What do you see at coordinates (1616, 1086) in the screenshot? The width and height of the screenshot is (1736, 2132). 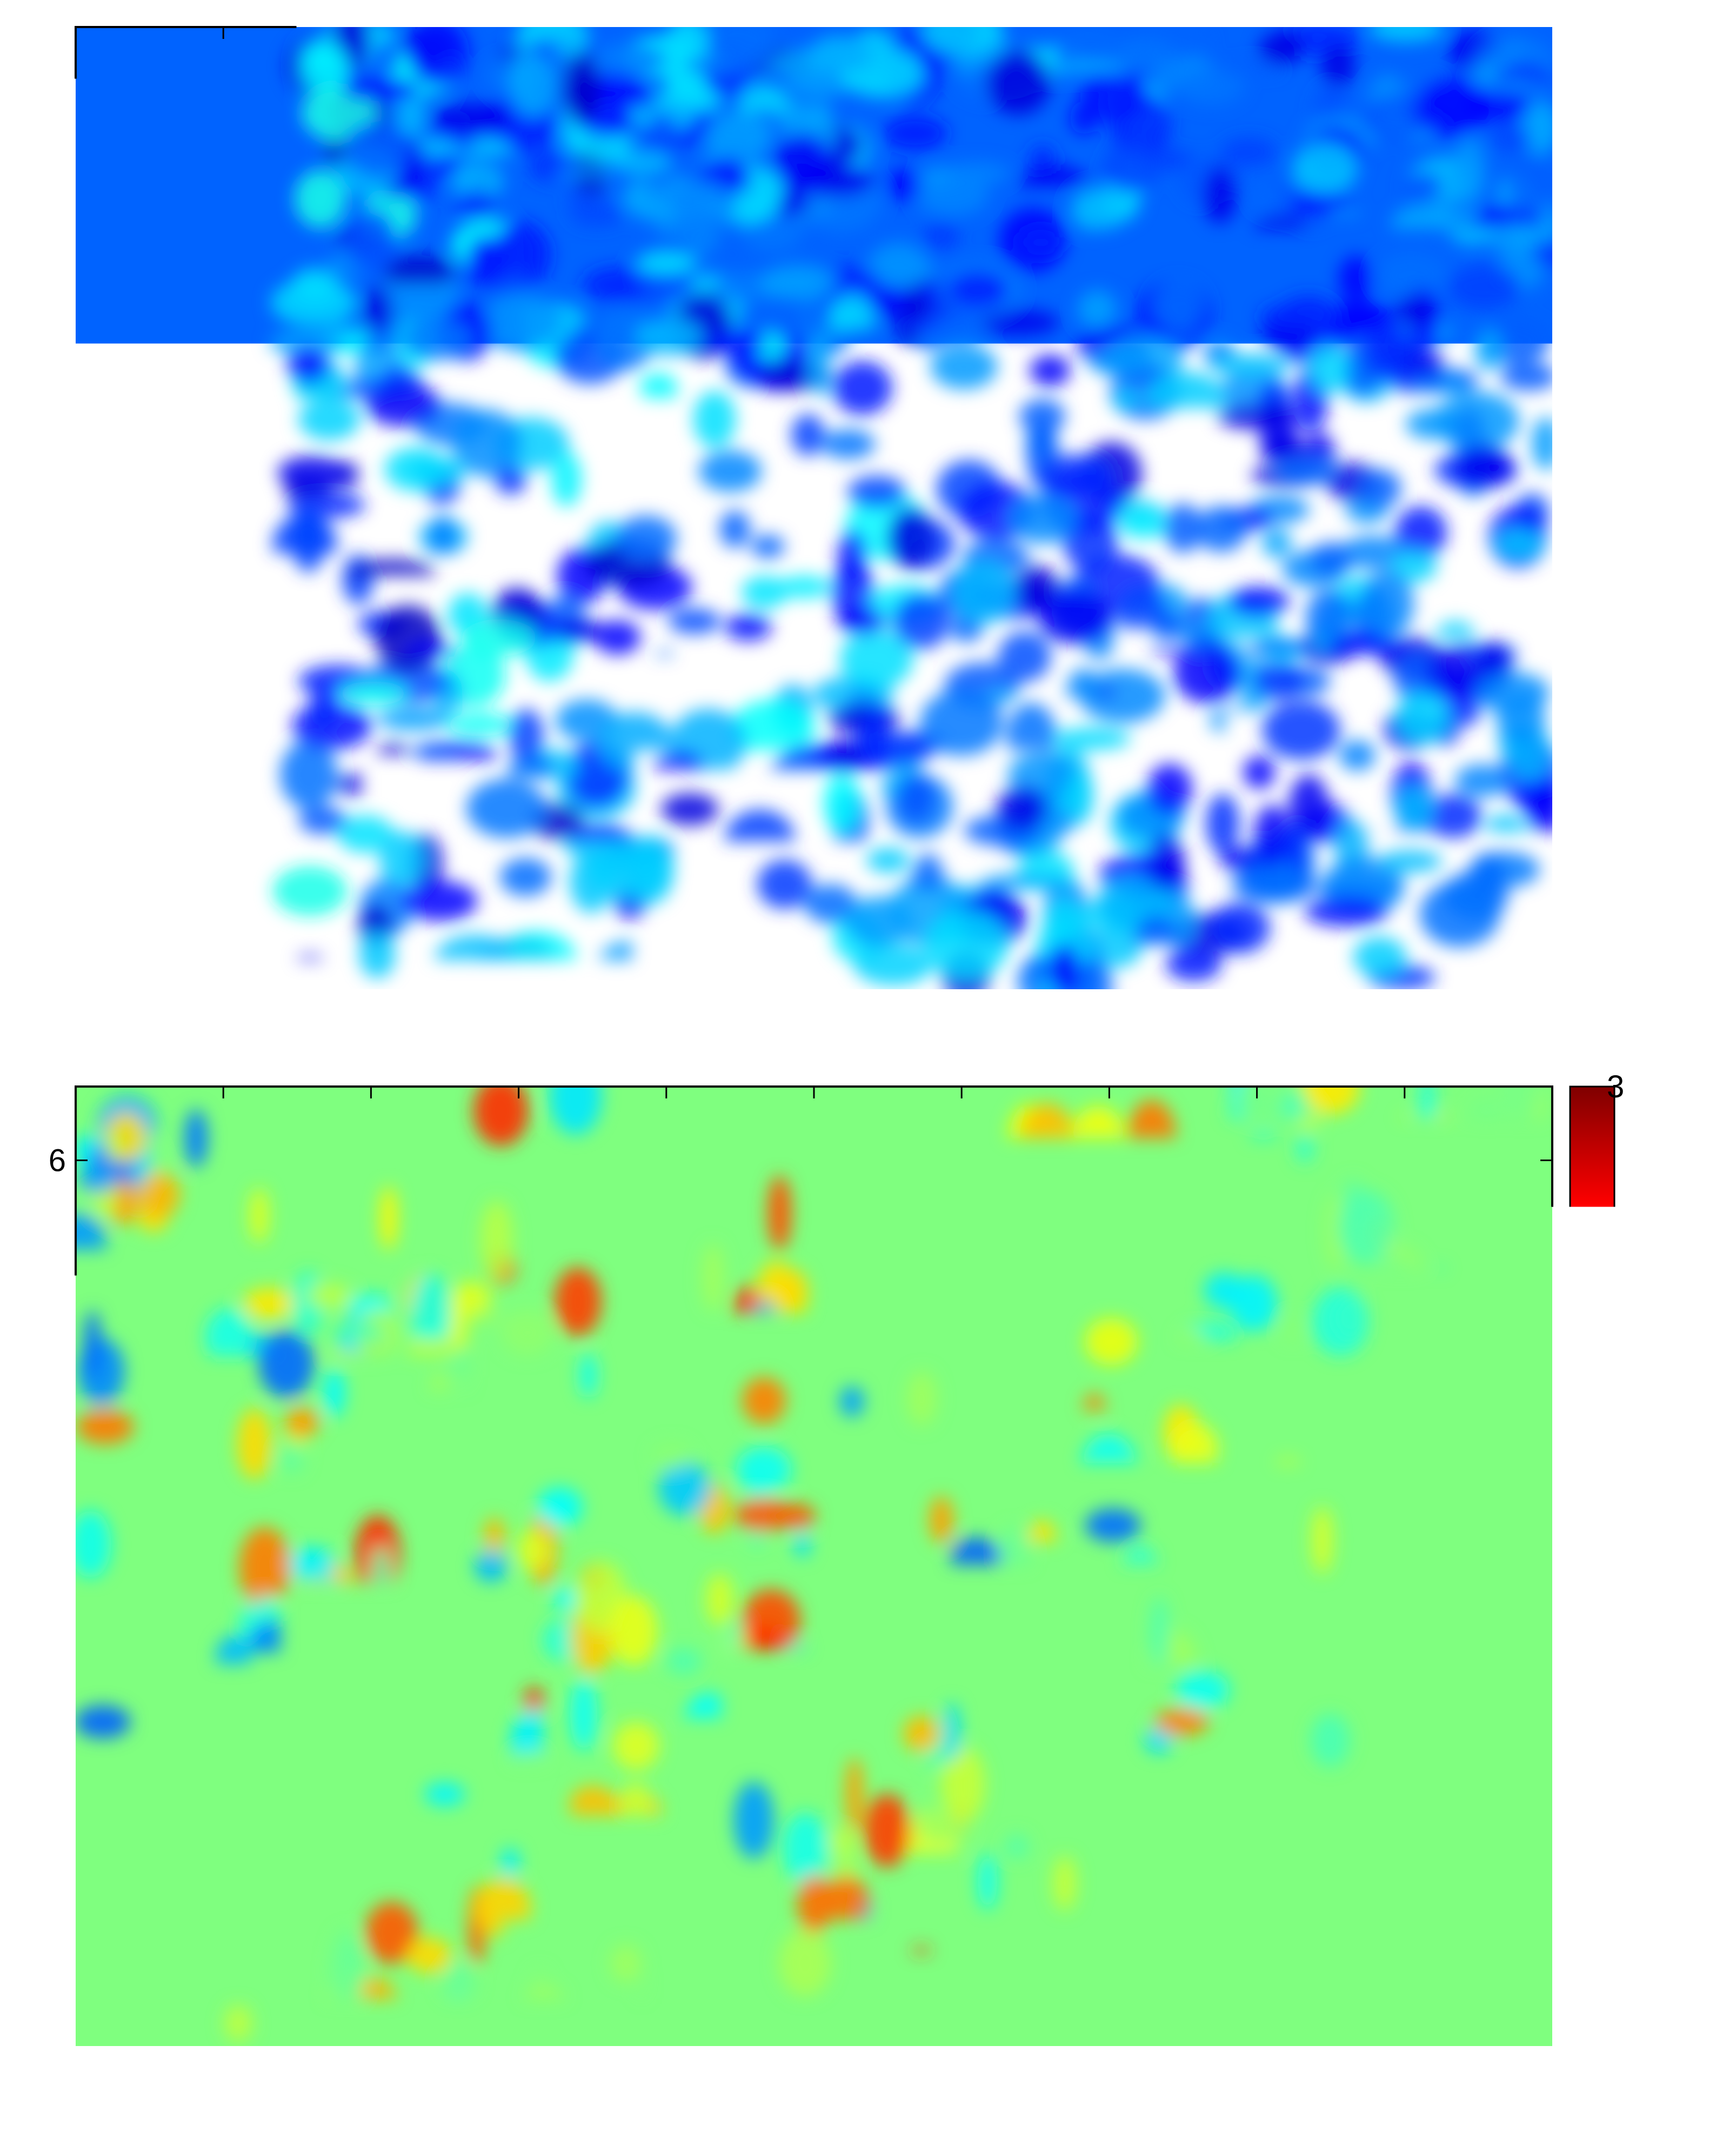 I see `colorbar-tick-label: 3` at bounding box center [1616, 1086].